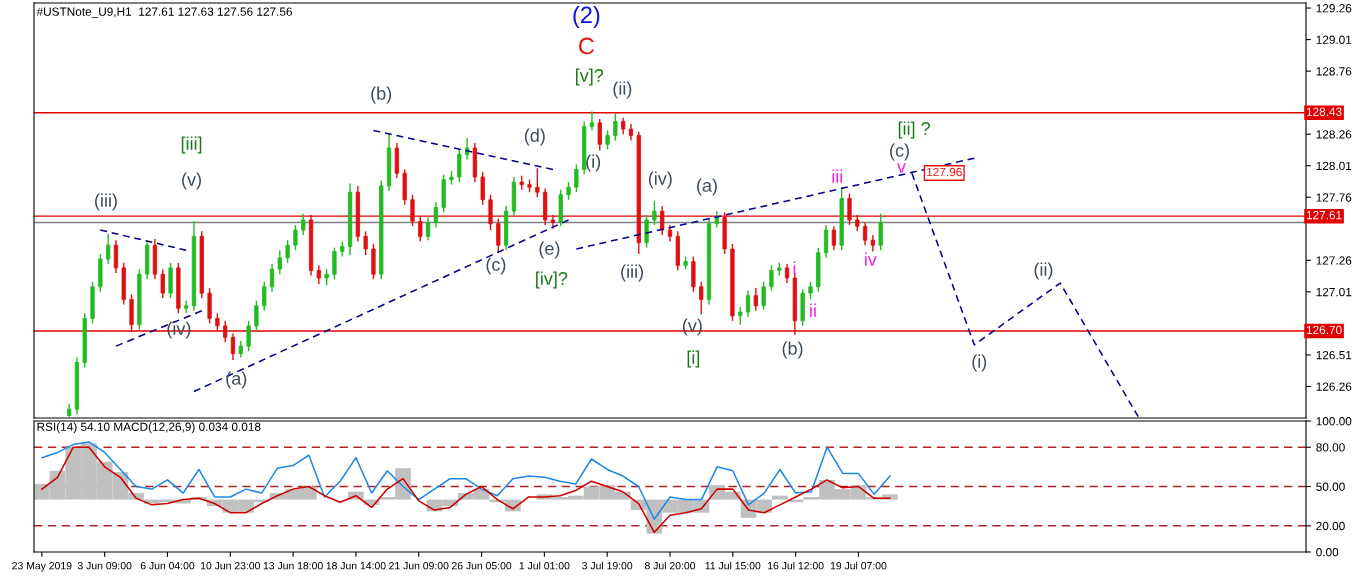 This screenshot has width=1362, height=576. Describe the element at coordinates (660, 180) in the screenshot. I see `annotation: (iv)` at that location.